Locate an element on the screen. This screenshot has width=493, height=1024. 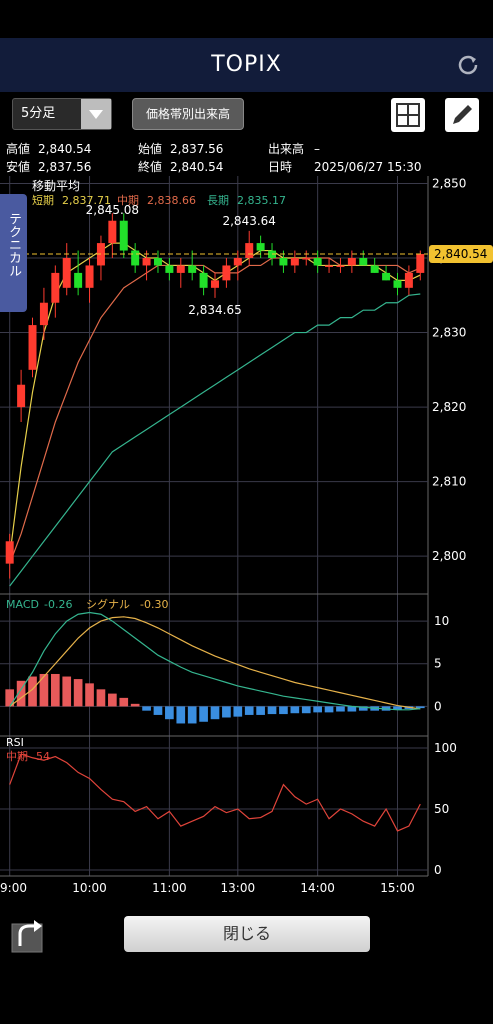
interval-select: 5分足 is located at coordinates (62, 114).